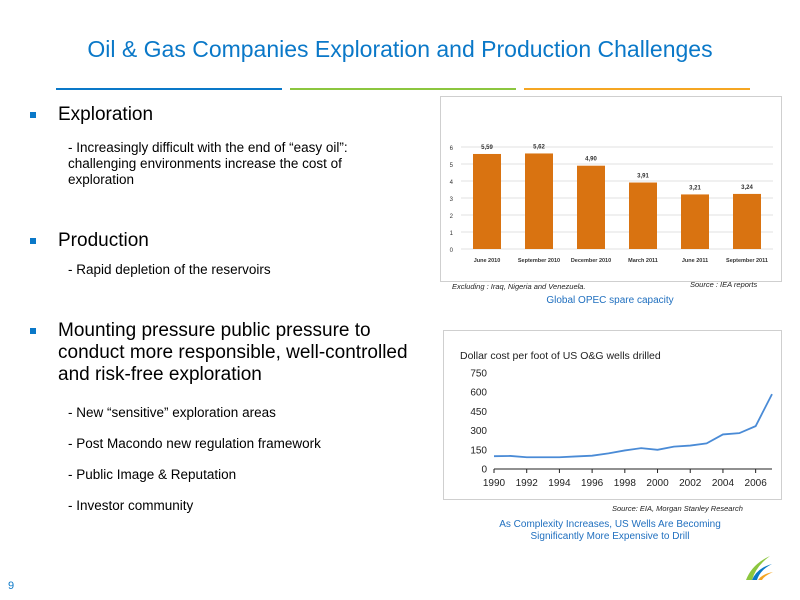 The height and width of the screenshot is (600, 800). Describe the element at coordinates (747, 261) in the screenshot. I see `opec-xtick-label: September 2011` at that location.